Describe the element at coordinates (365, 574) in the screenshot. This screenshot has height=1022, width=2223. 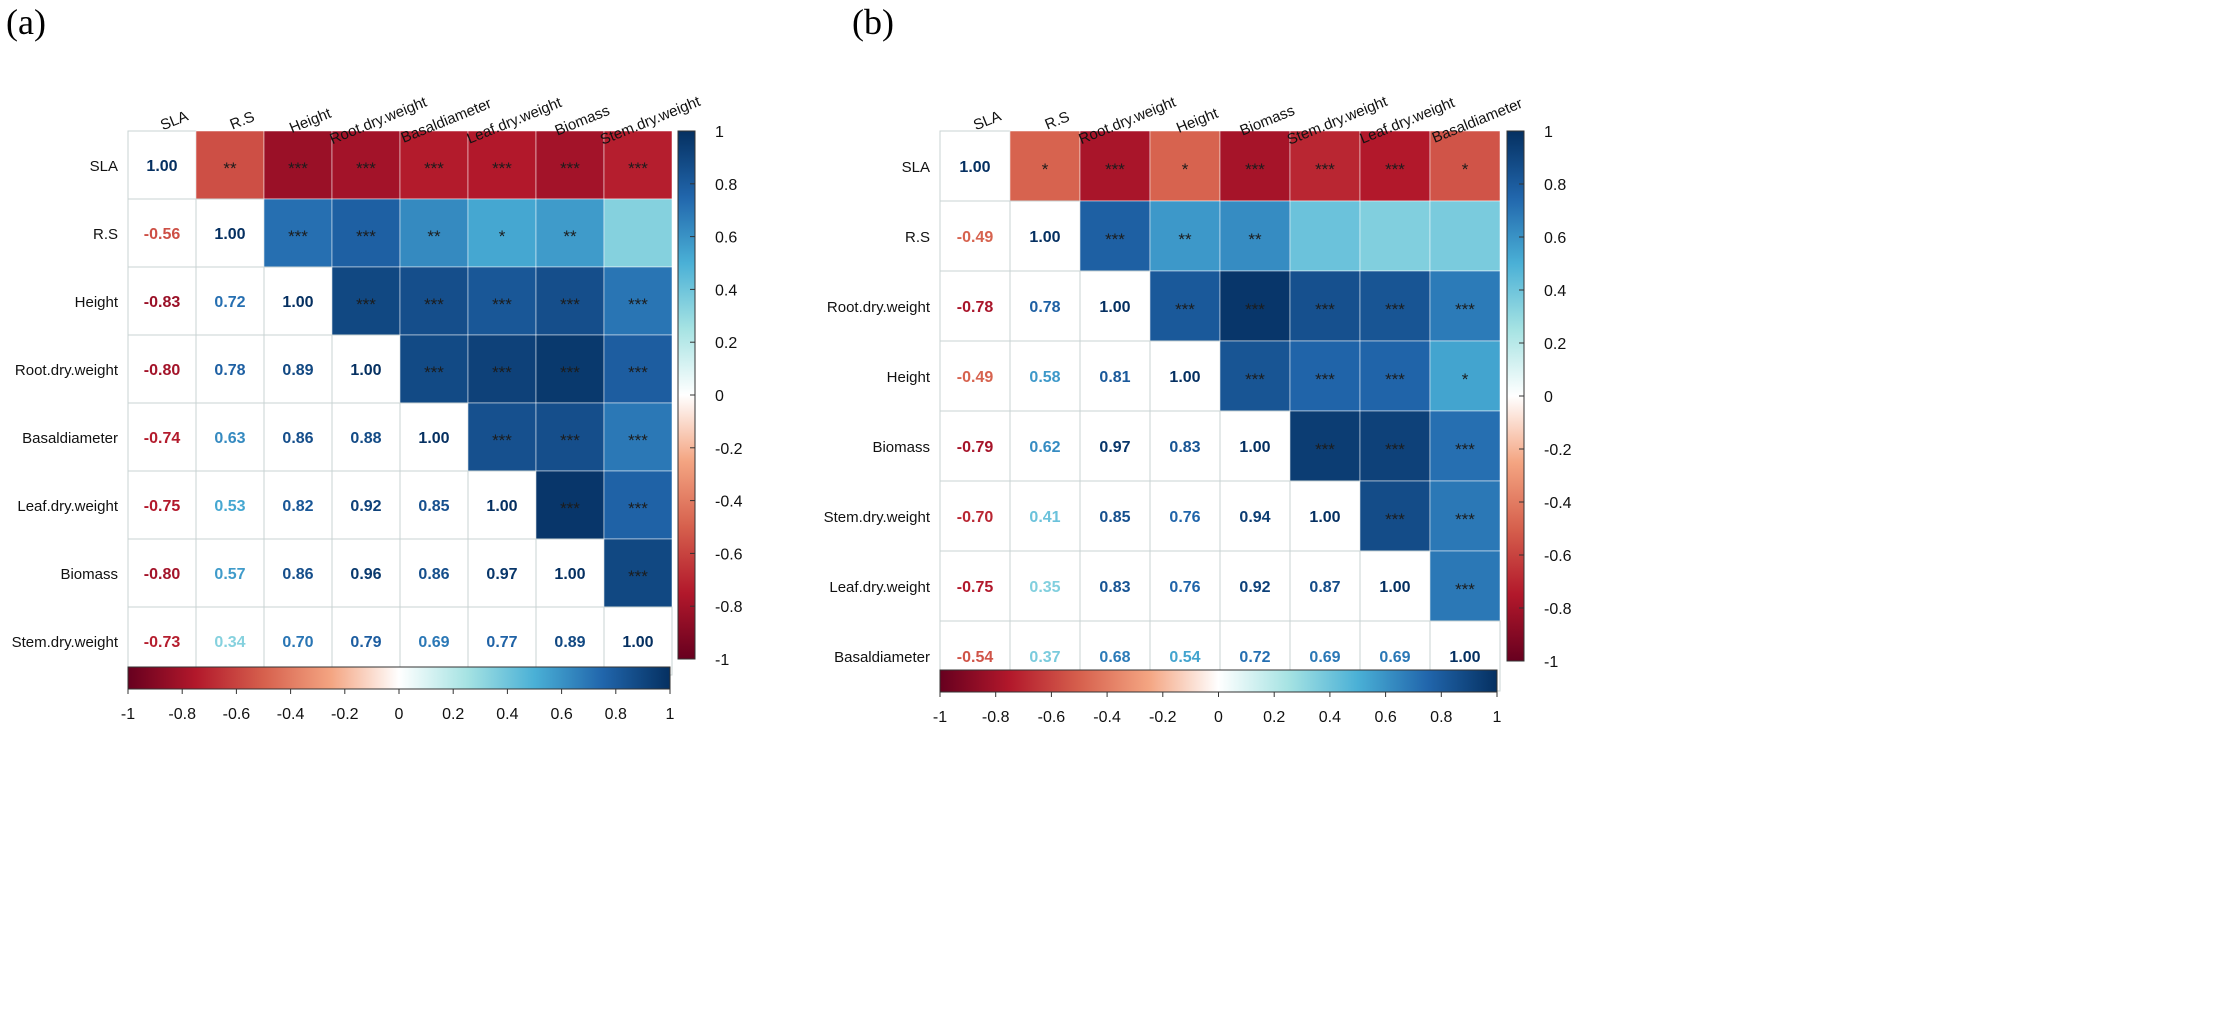
I see `coefficient-label: 0.96` at that location.